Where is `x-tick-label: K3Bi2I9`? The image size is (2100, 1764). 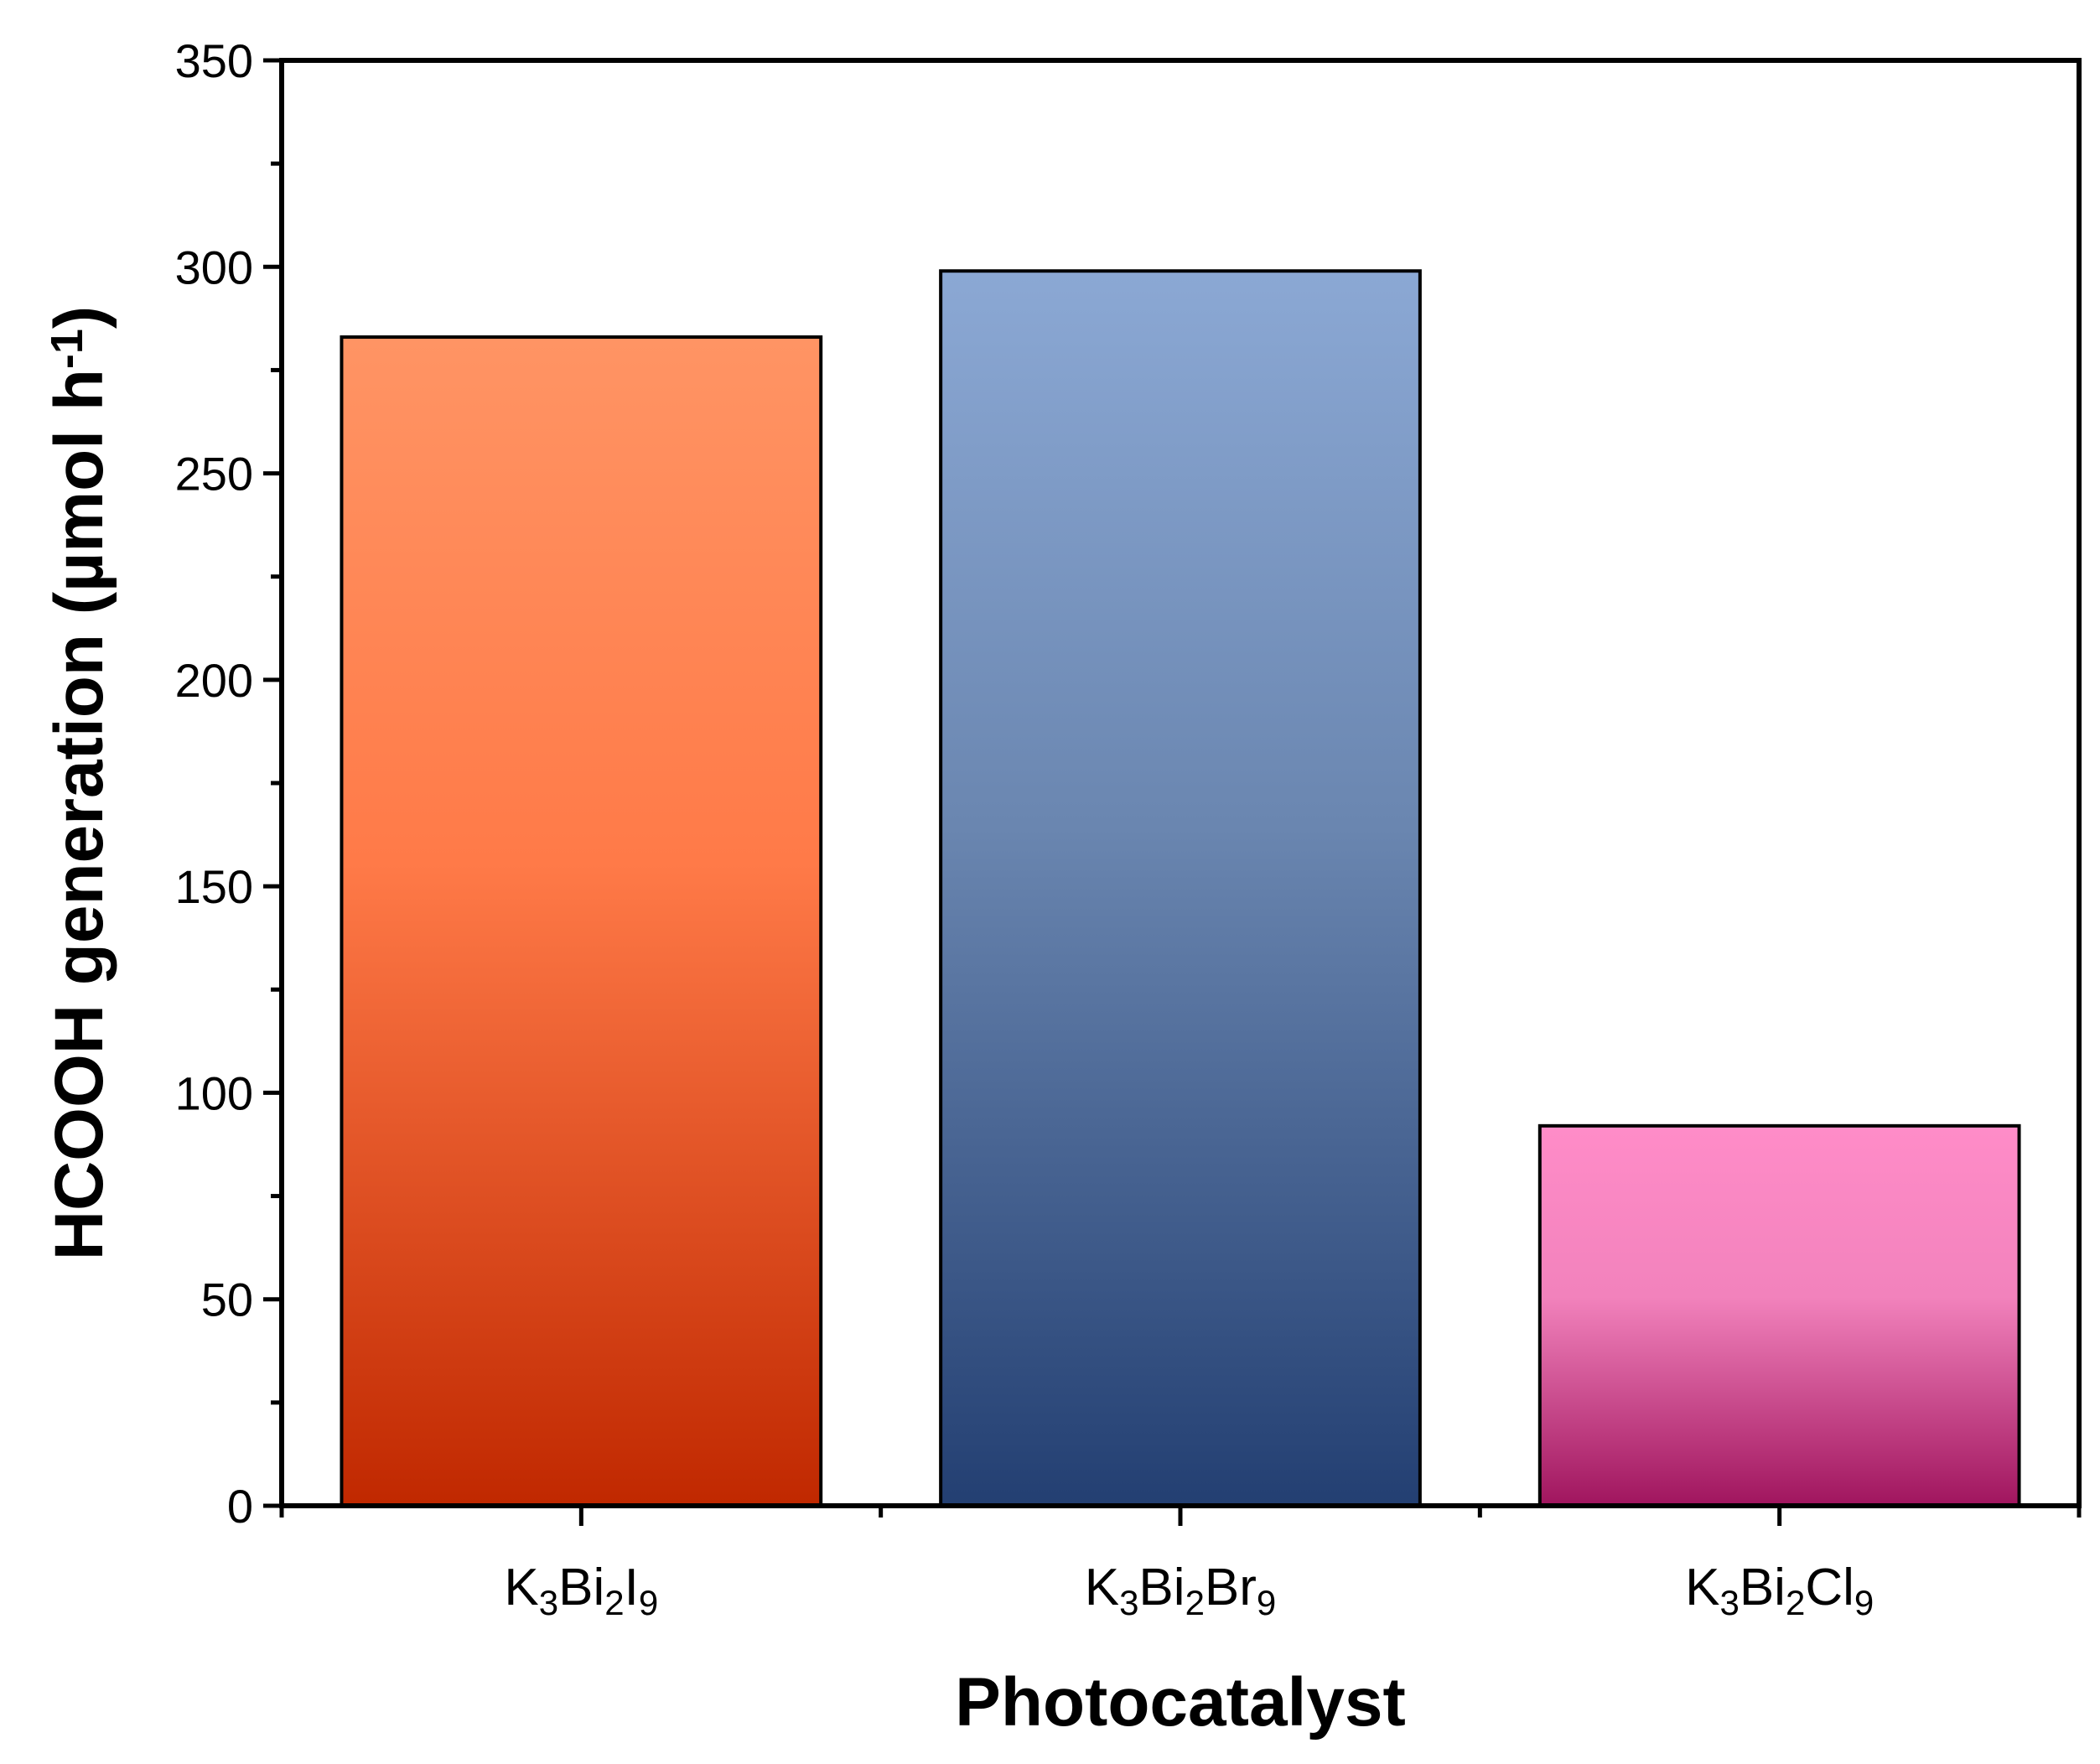
x-tick-label: K3Bi2I9 is located at coordinates (581, 1590).